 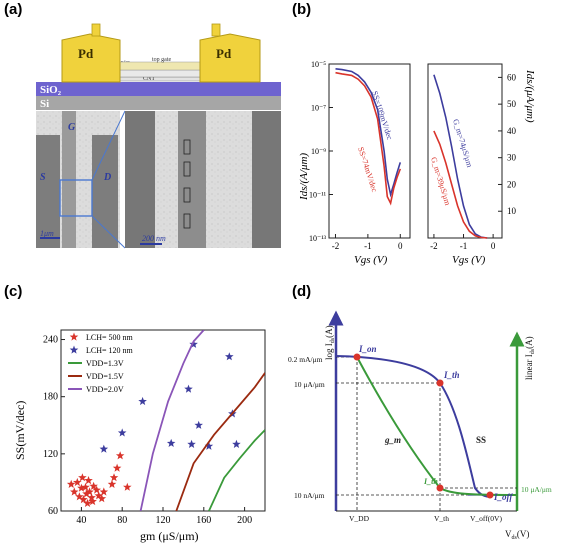 What do you see at coordinates (451, 375) in the screenshot?
I see `d-label-ith-upper: I_th` at bounding box center [451, 375].